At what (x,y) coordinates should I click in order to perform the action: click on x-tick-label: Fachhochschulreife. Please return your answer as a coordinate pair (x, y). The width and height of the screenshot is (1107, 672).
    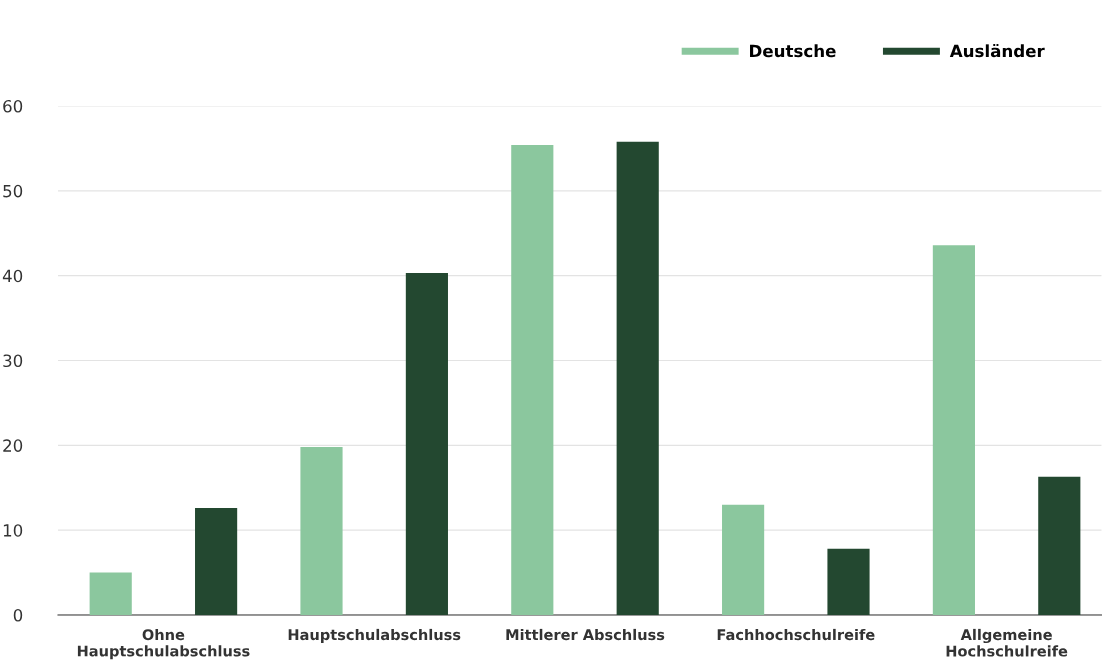
    Looking at the image, I should click on (796, 634).